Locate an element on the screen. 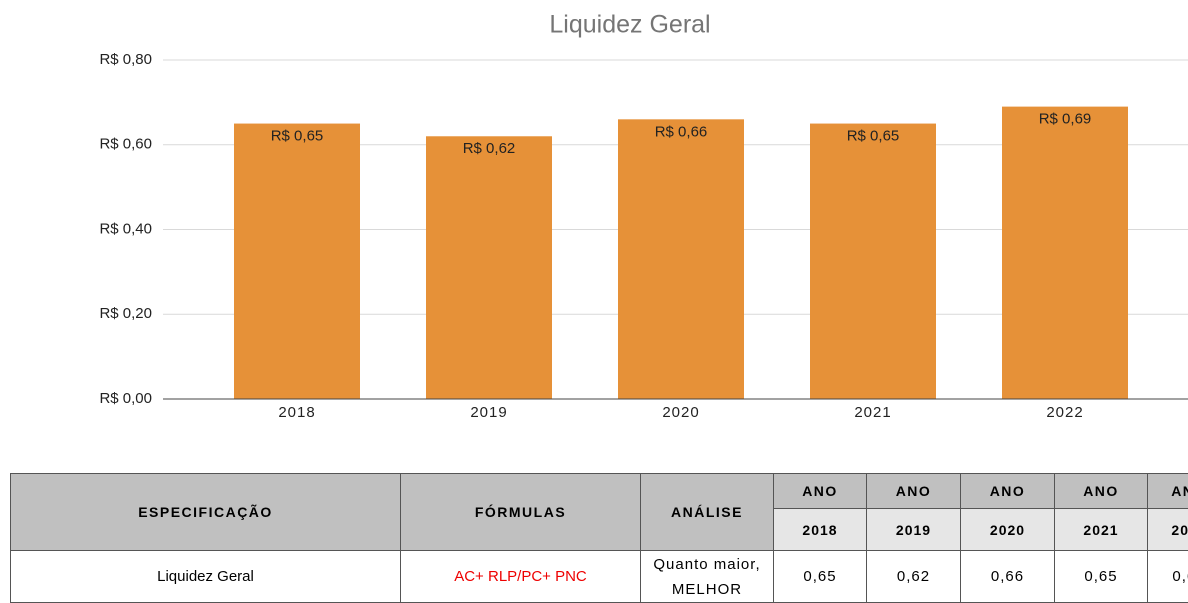 This screenshot has width=1188, height=603. x-tick-label: 2022 is located at coordinates (1064, 412).